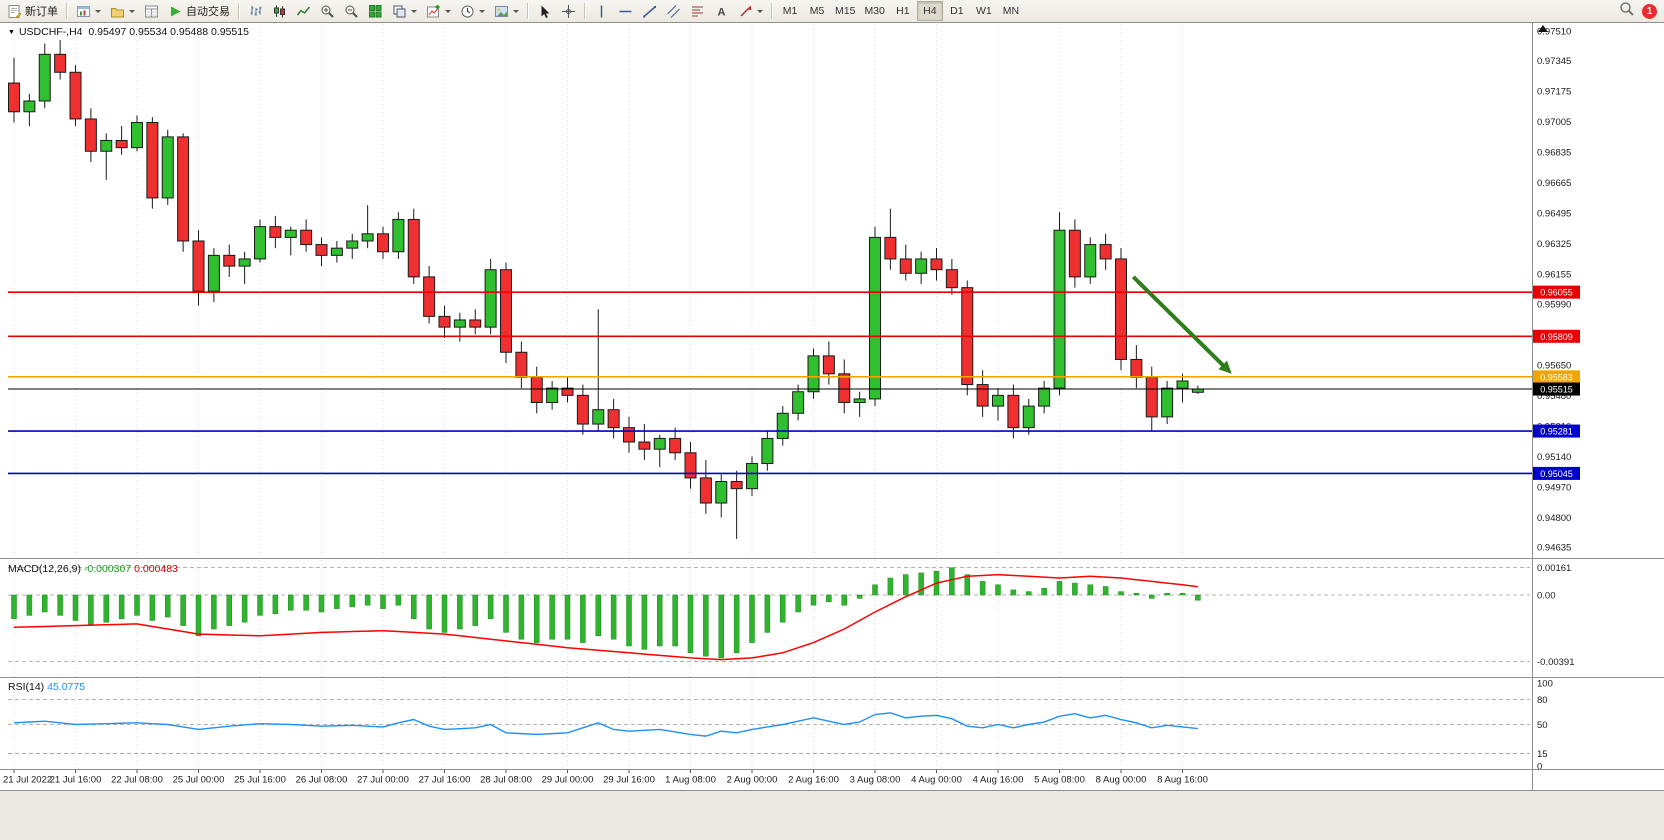  I want to click on market-watch-button, so click(151, 11).